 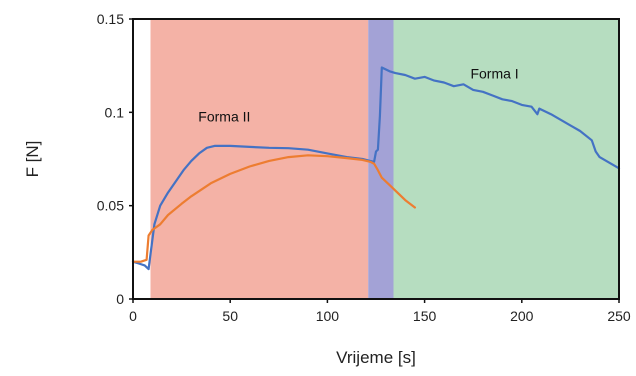 I want to click on x-tick-label-0: 0, so click(x=133, y=316).